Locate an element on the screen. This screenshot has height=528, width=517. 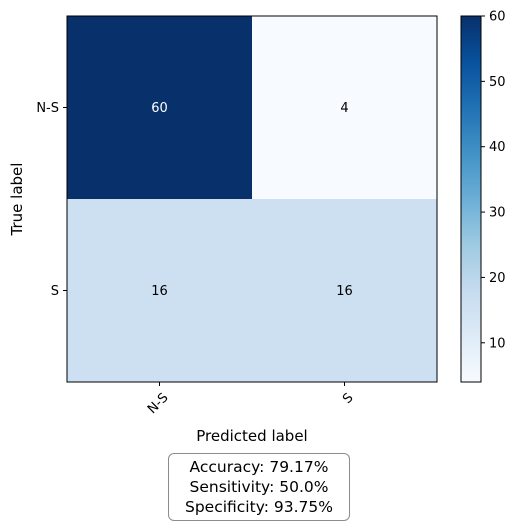
cell-value-labels: 60 4 16 16 is located at coordinates (252, 200).